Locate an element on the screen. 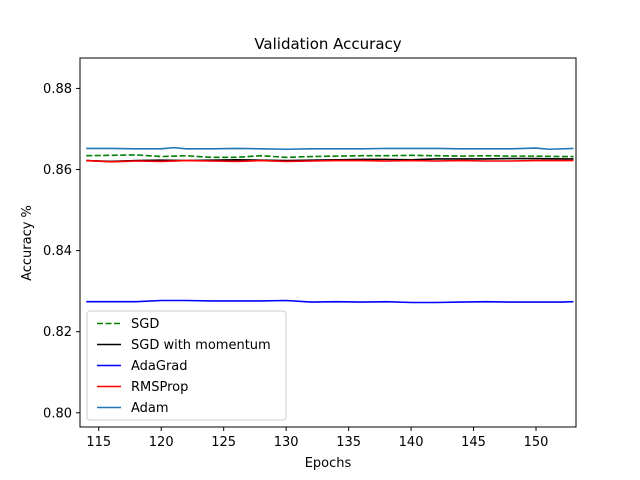 This screenshot has height=480, width=640. x-axis: 115 120 125 130 135 140 145 150 is located at coordinates (317, 438).